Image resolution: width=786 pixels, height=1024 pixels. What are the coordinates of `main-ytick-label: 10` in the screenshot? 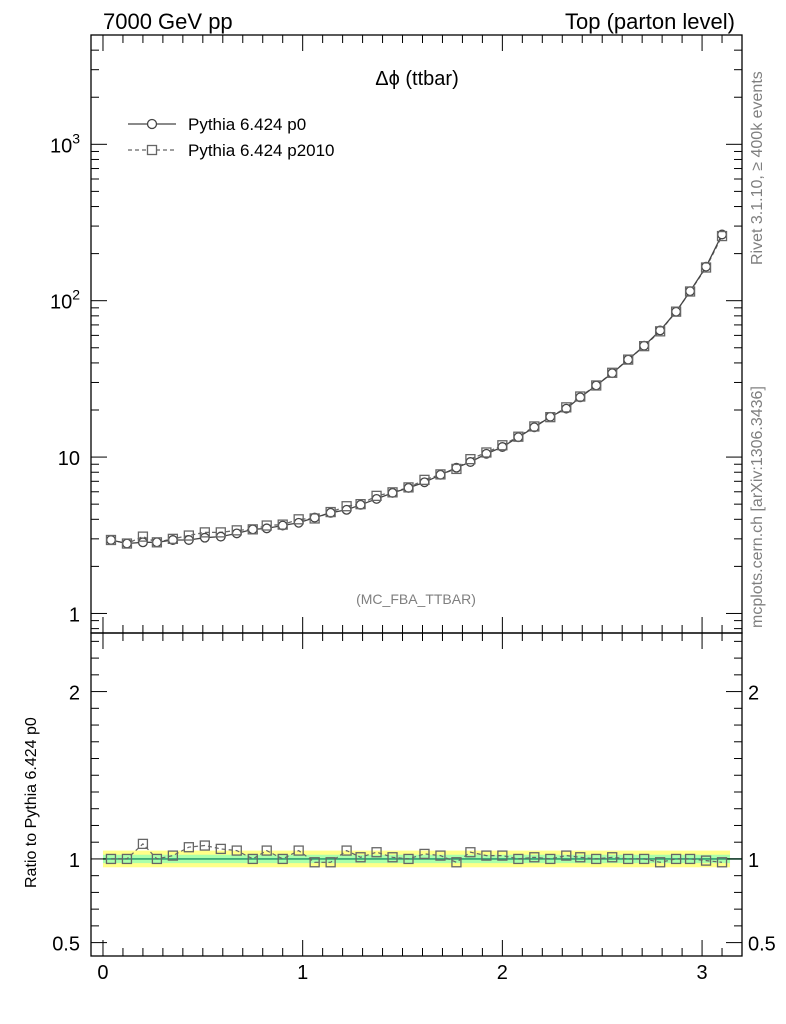 It's located at (69, 459).